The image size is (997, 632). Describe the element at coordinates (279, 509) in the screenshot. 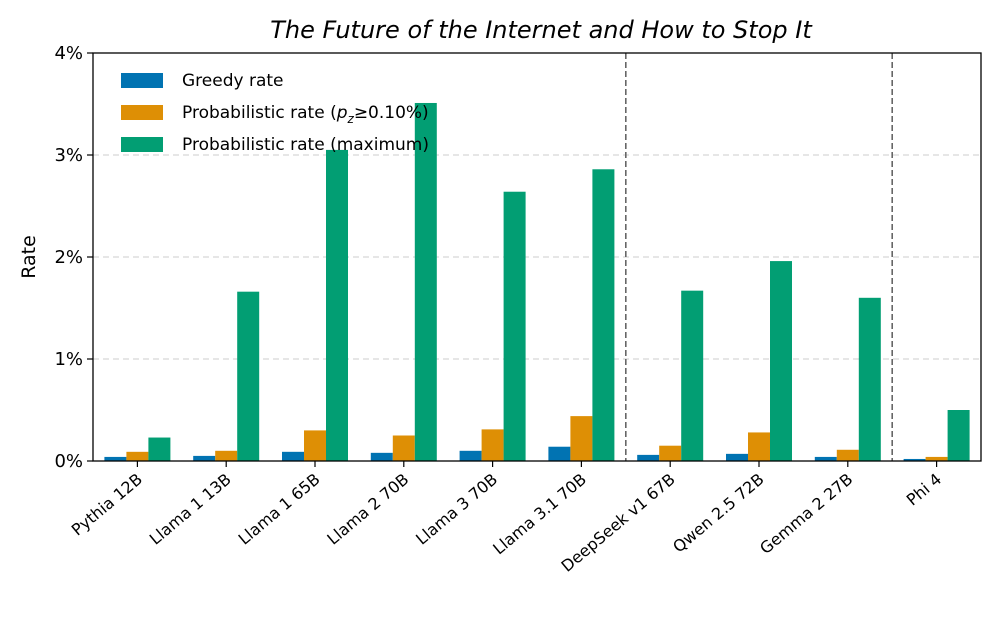

I see `x-tick-label: Llama 1 65B` at that location.